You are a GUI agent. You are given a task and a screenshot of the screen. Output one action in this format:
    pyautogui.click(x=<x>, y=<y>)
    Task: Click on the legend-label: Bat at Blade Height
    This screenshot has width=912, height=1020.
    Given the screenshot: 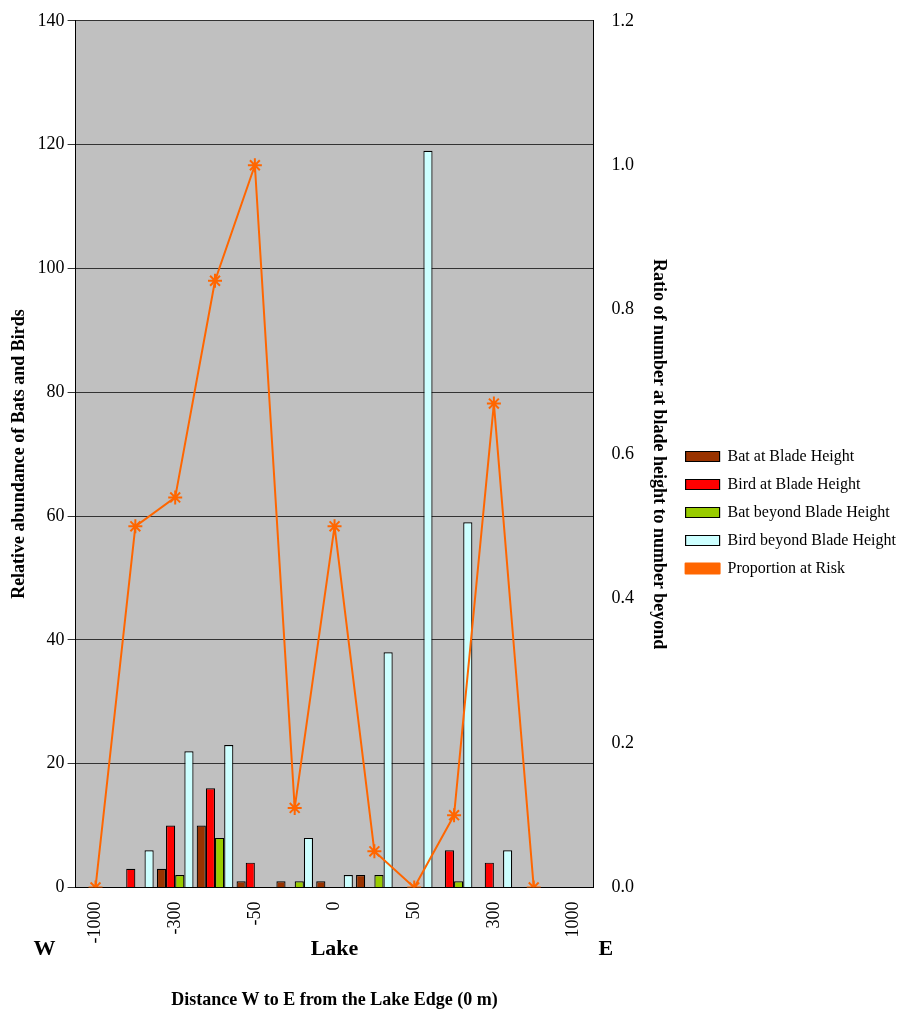 What is the action you would take?
    pyautogui.click(x=791, y=455)
    